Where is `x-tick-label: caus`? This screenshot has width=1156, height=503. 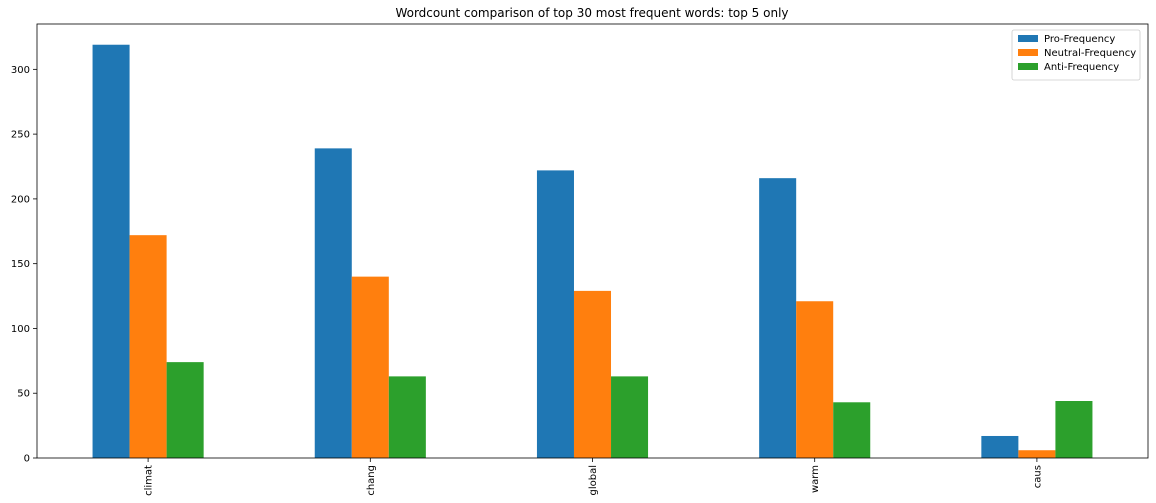
x-tick-label: caus is located at coordinates (1037, 476).